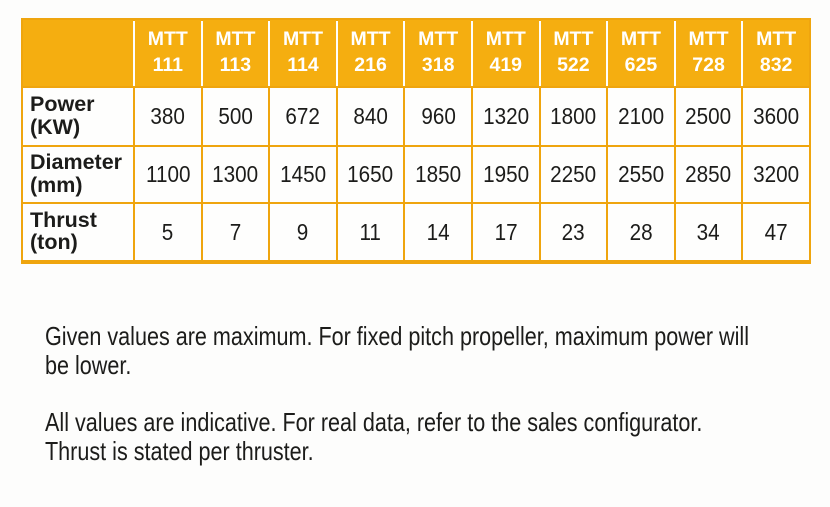 The height and width of the screenshot is (507, 830). I want to click on cell-thrust-mtt-114: 9, so click(303, 232).